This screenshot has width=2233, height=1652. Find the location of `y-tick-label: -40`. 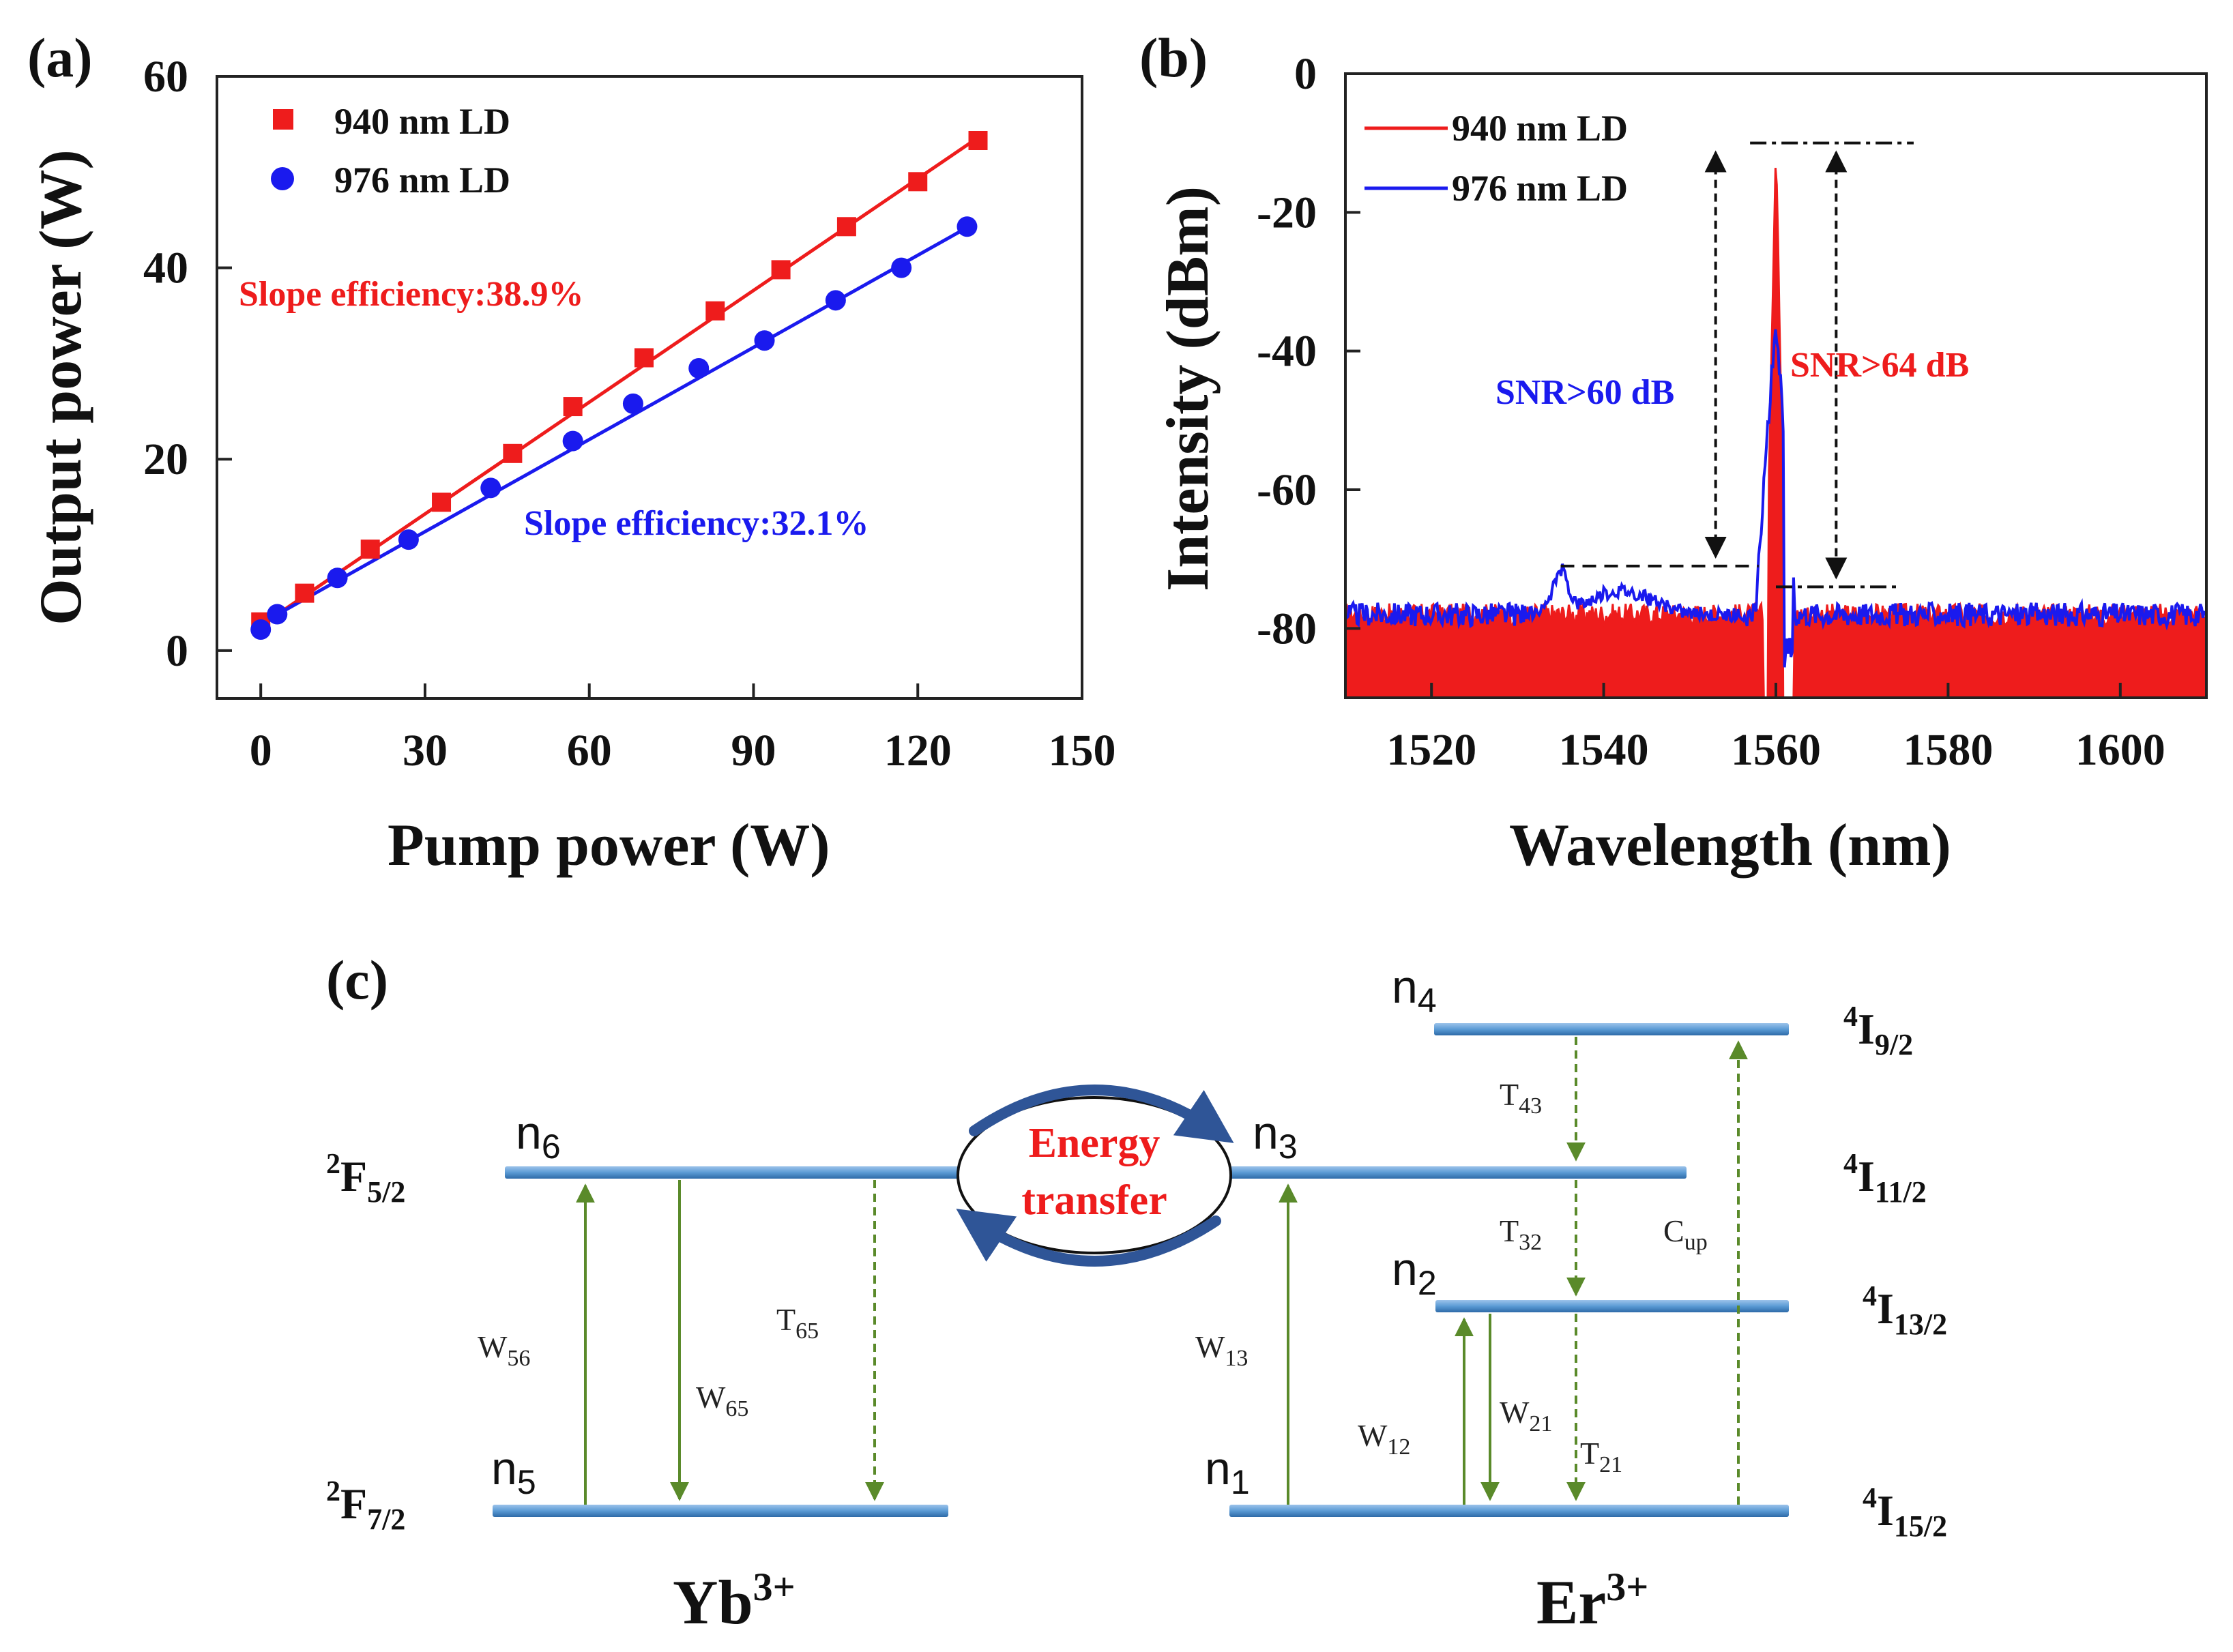

y-tick-label: -40 is located at coordinates (1287, 352).